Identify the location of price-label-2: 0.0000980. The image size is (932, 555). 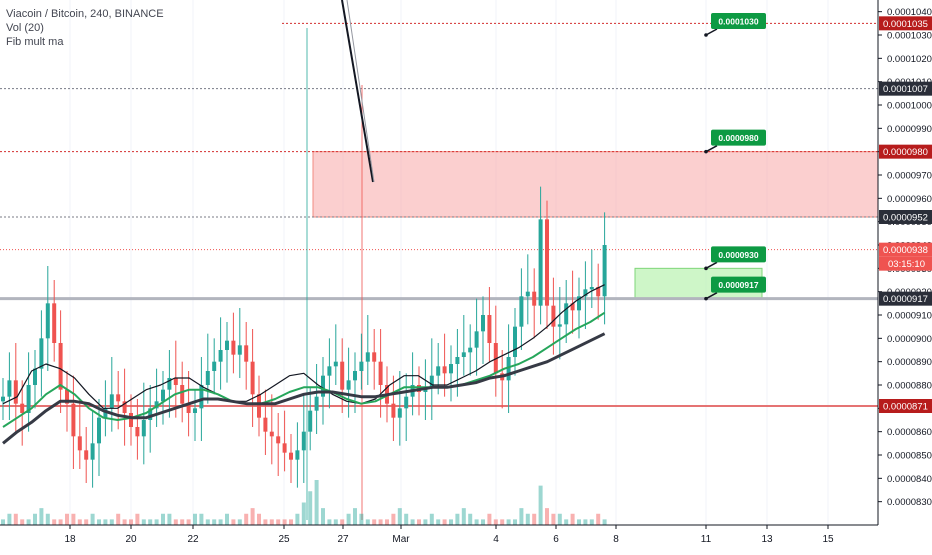
(905, 152).